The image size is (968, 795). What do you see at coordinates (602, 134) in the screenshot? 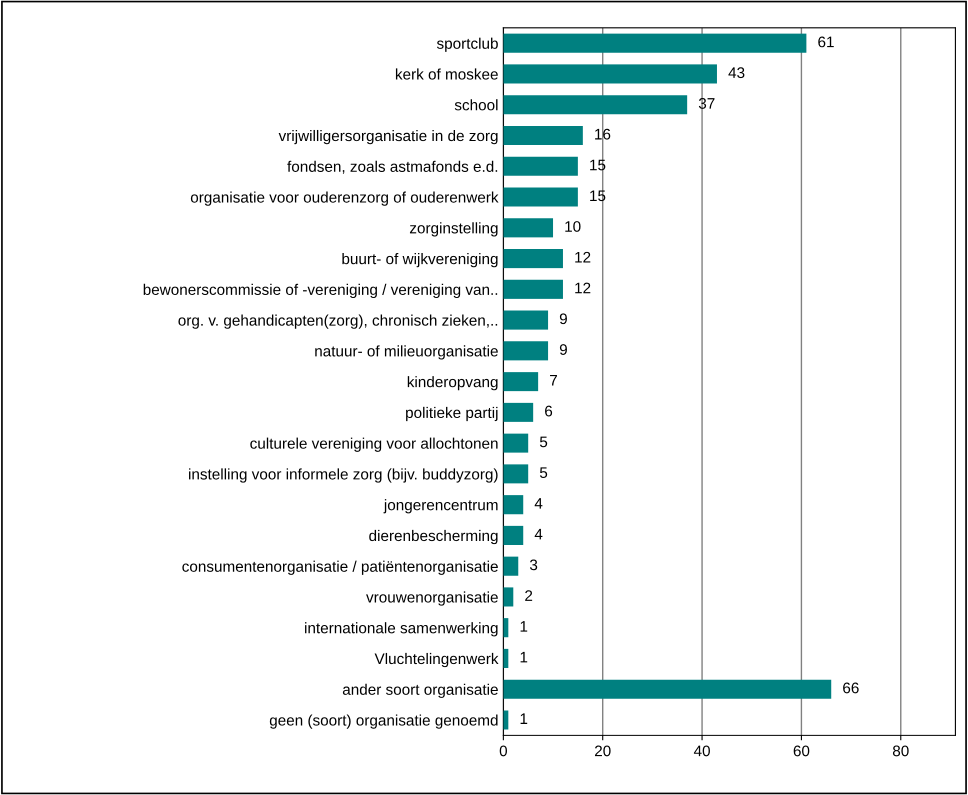
I see `data-label: 16` at bounding box center [602, 134].